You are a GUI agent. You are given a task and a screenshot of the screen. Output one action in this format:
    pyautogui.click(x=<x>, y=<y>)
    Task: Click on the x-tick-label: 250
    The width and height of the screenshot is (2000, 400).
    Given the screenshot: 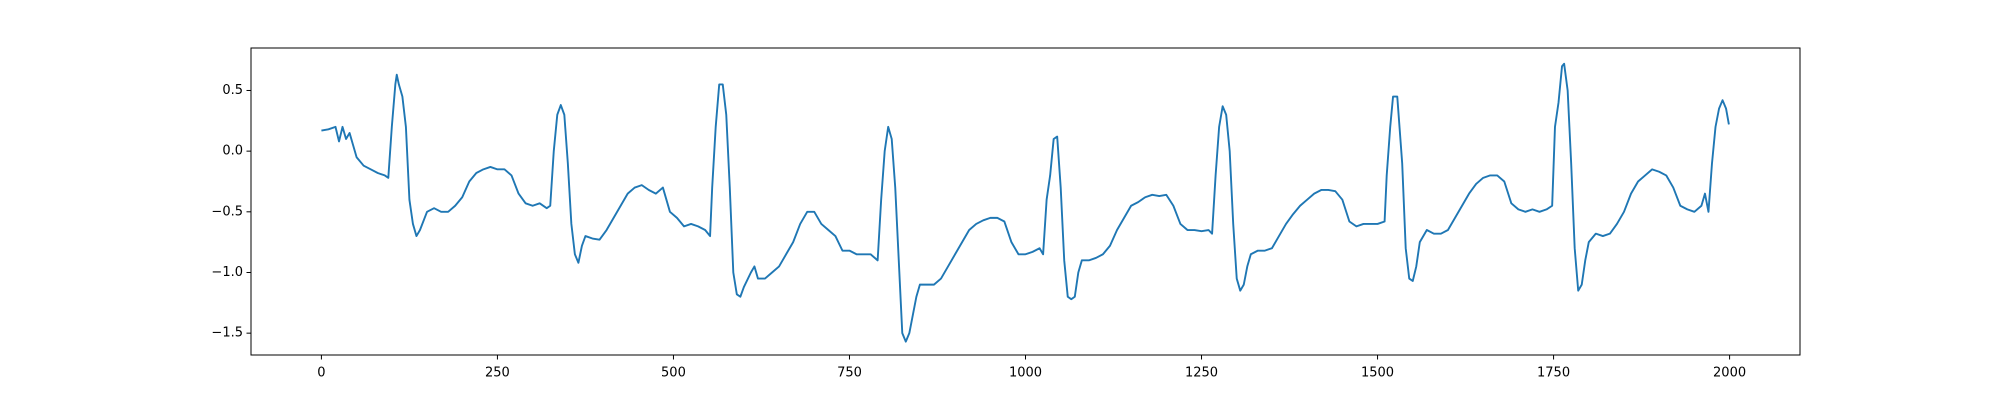 What is the action you would take?
    pyautogui.click(x=497, y=373)
    